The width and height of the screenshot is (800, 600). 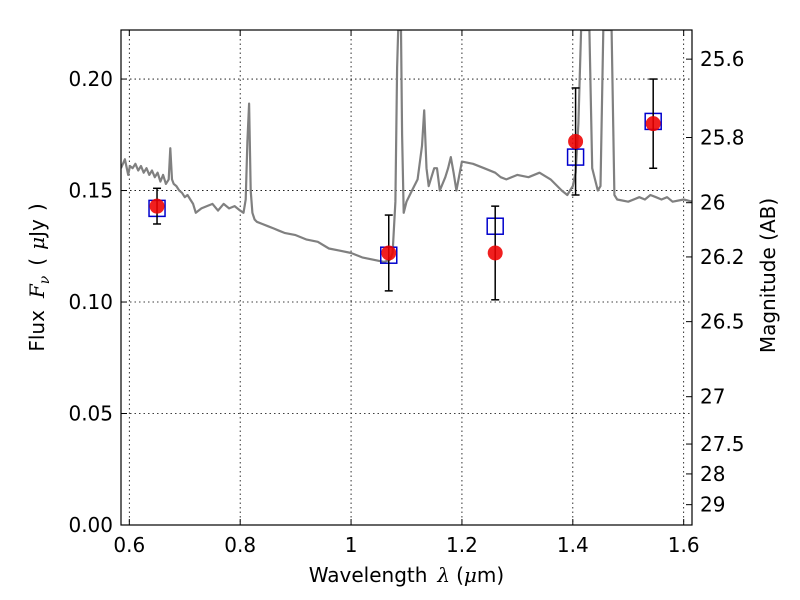 I want to click on y-tick-label: 0.00, so click(x=90, y=525).